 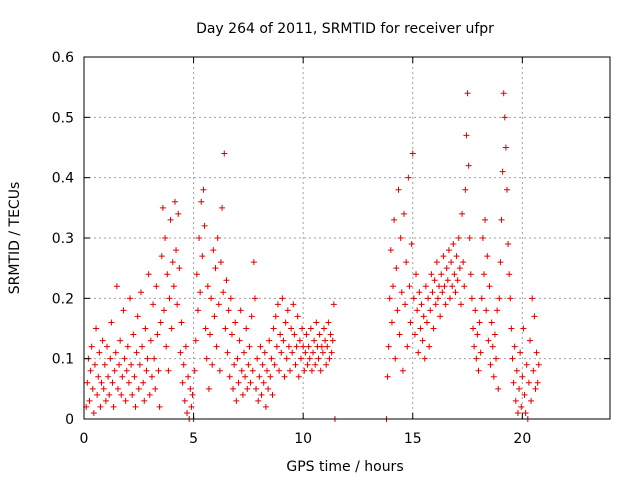 I want to click on y-tick-label: 0, so click(x=69, y=420).